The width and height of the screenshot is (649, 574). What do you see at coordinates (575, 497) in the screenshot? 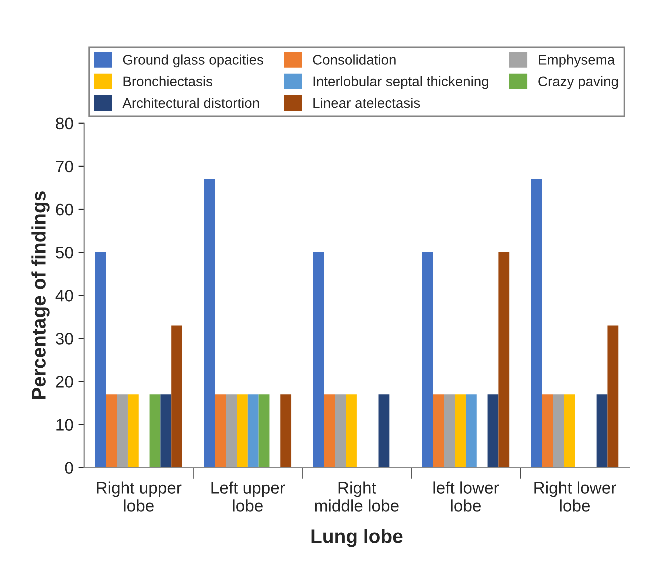
I see `x-tick-label: Right lower lobe` at bounding box center [575, 497].